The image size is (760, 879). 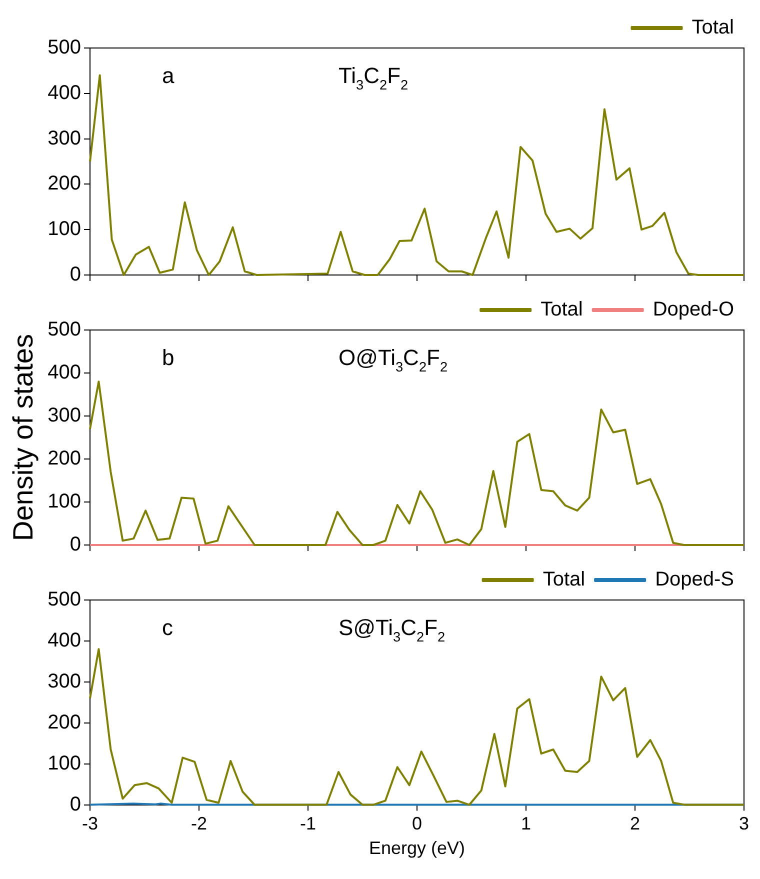 I want to click on annotation: c, so click(x=167, y=627).